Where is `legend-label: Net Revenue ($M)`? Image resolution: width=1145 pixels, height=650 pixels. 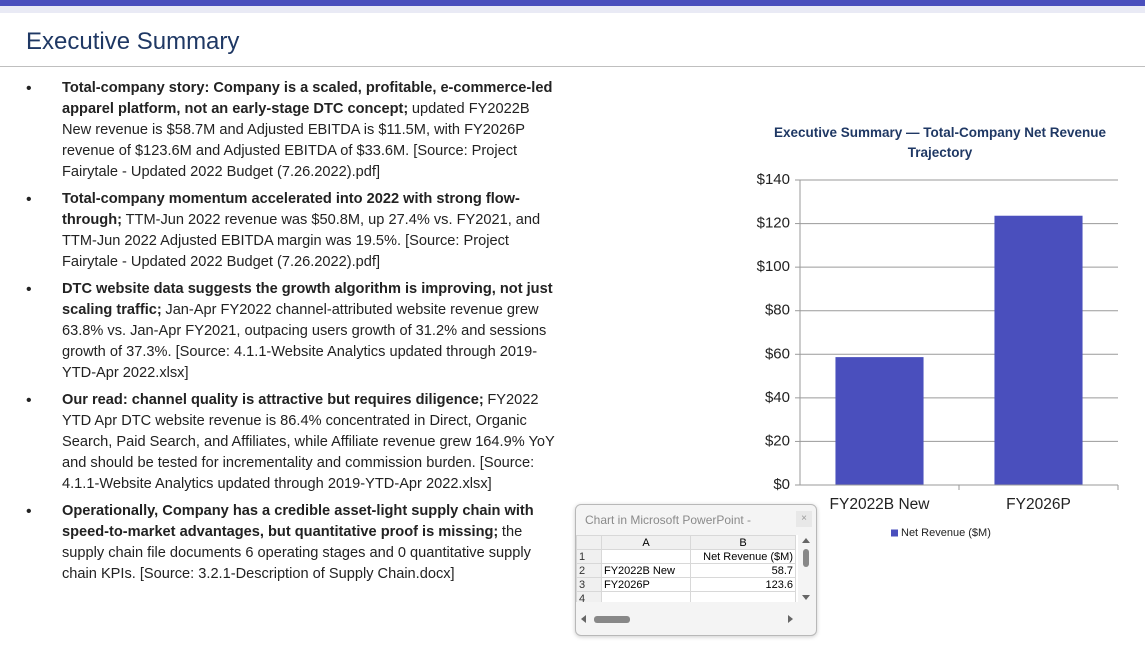 legend-label: Net Revenue ($M) is located at coordinates (946, 533).